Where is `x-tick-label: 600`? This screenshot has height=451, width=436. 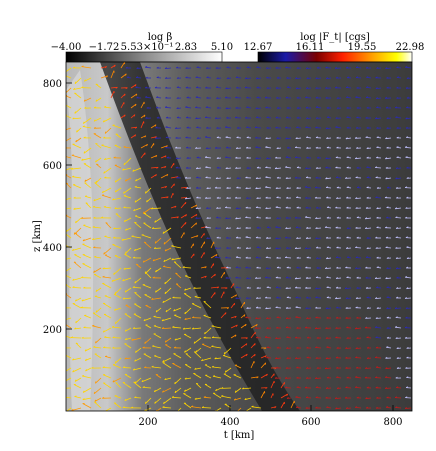 x-tick-label: 600 is located at coordinates (310, 422).